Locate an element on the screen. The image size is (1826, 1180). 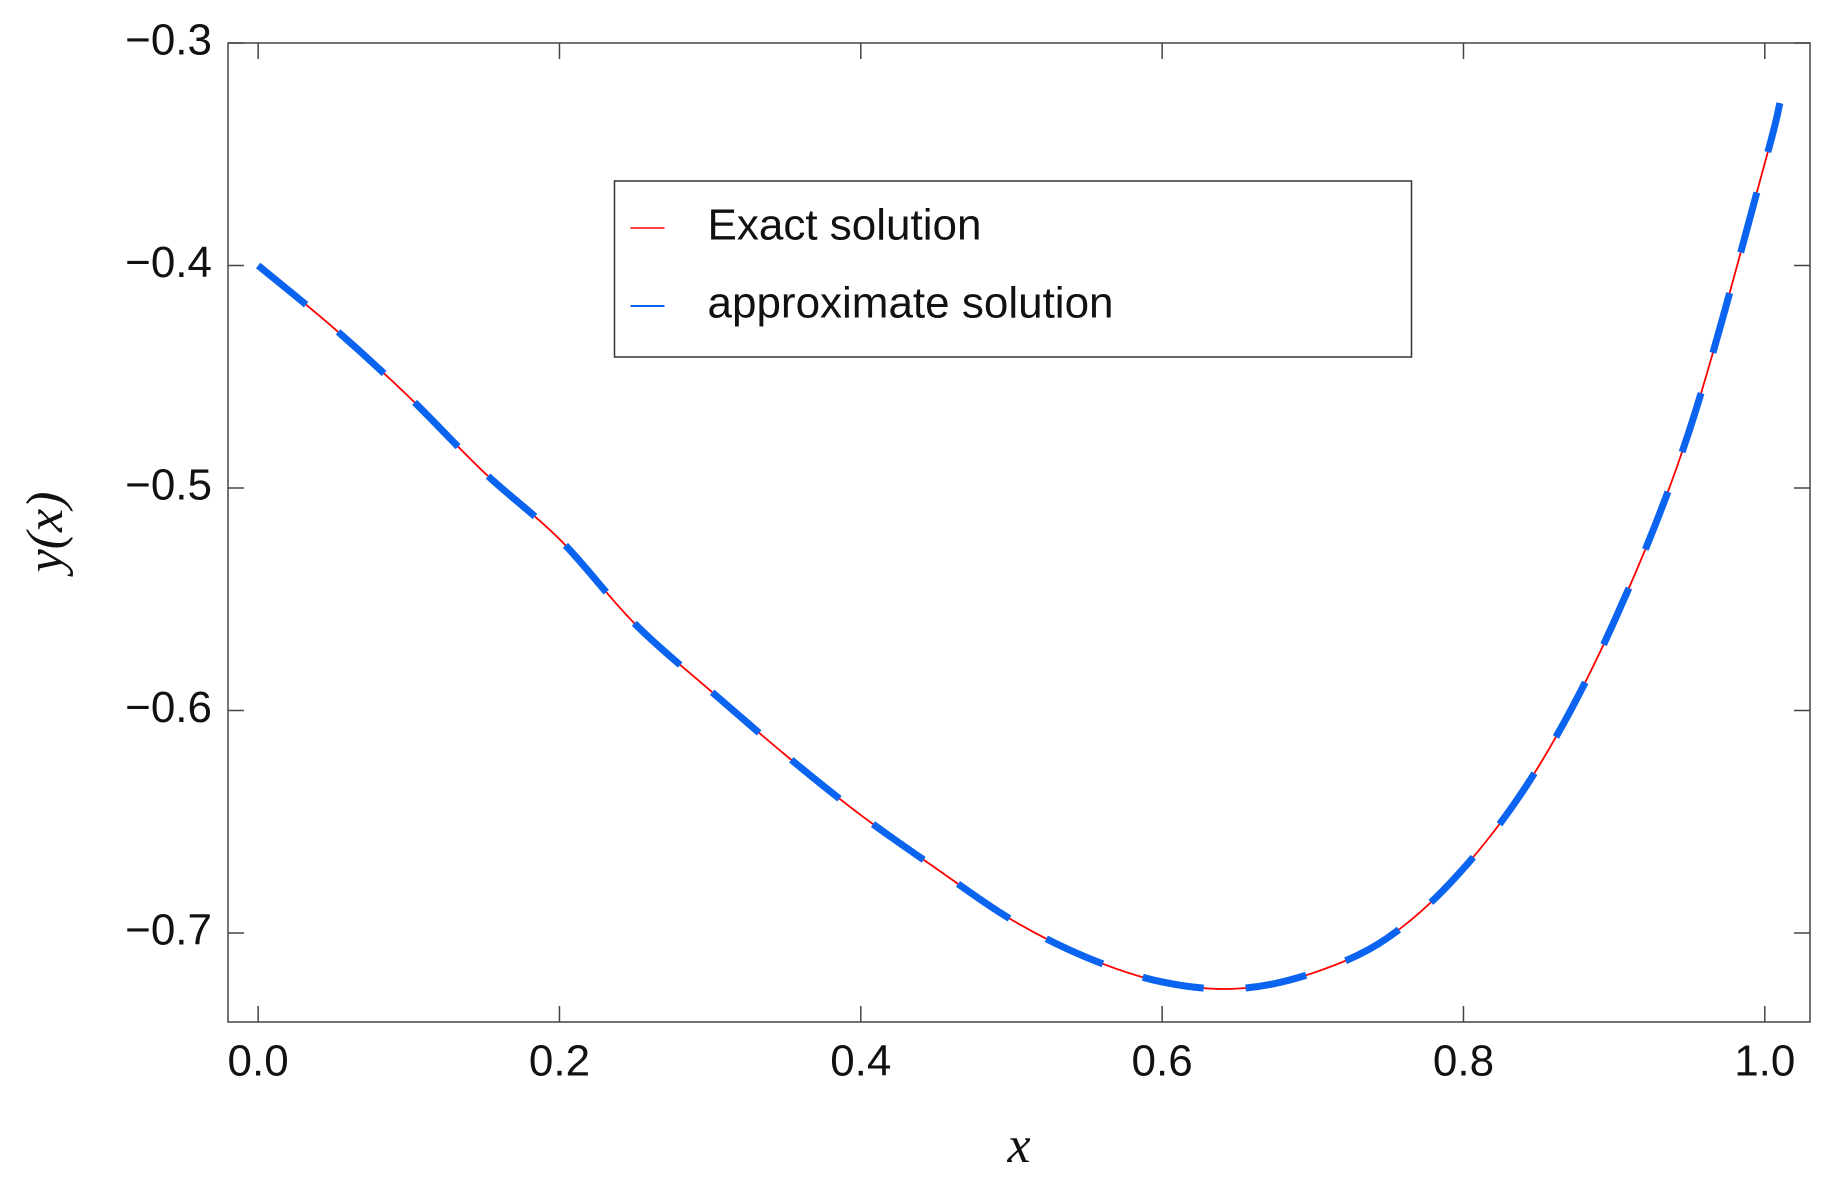
y-tick-label: −0.6 is located at coordinates (168, 707).